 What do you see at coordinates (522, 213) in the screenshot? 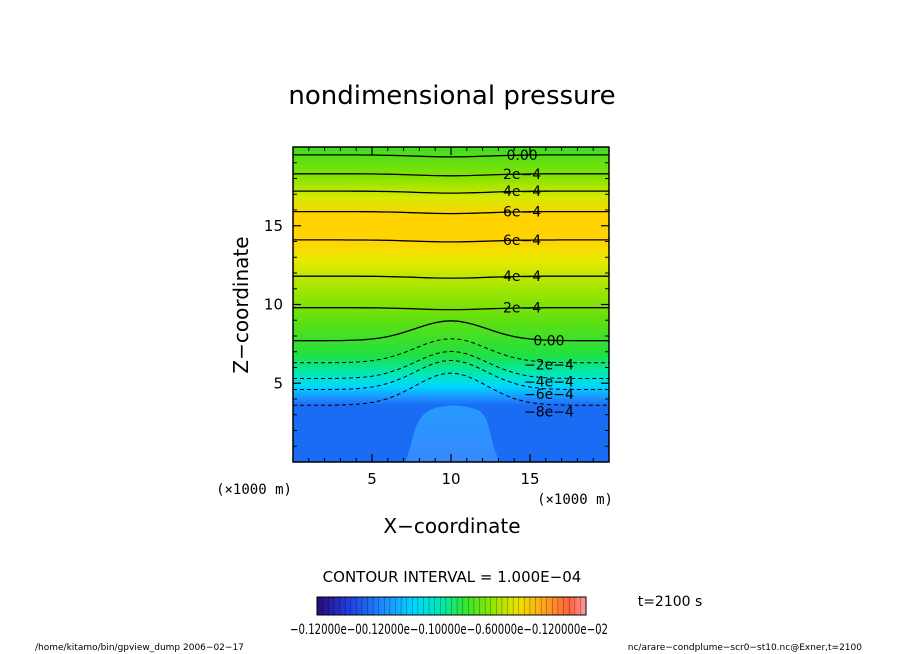
I see `contour-label-3: 6e−4` at bounding box center [522, 213].